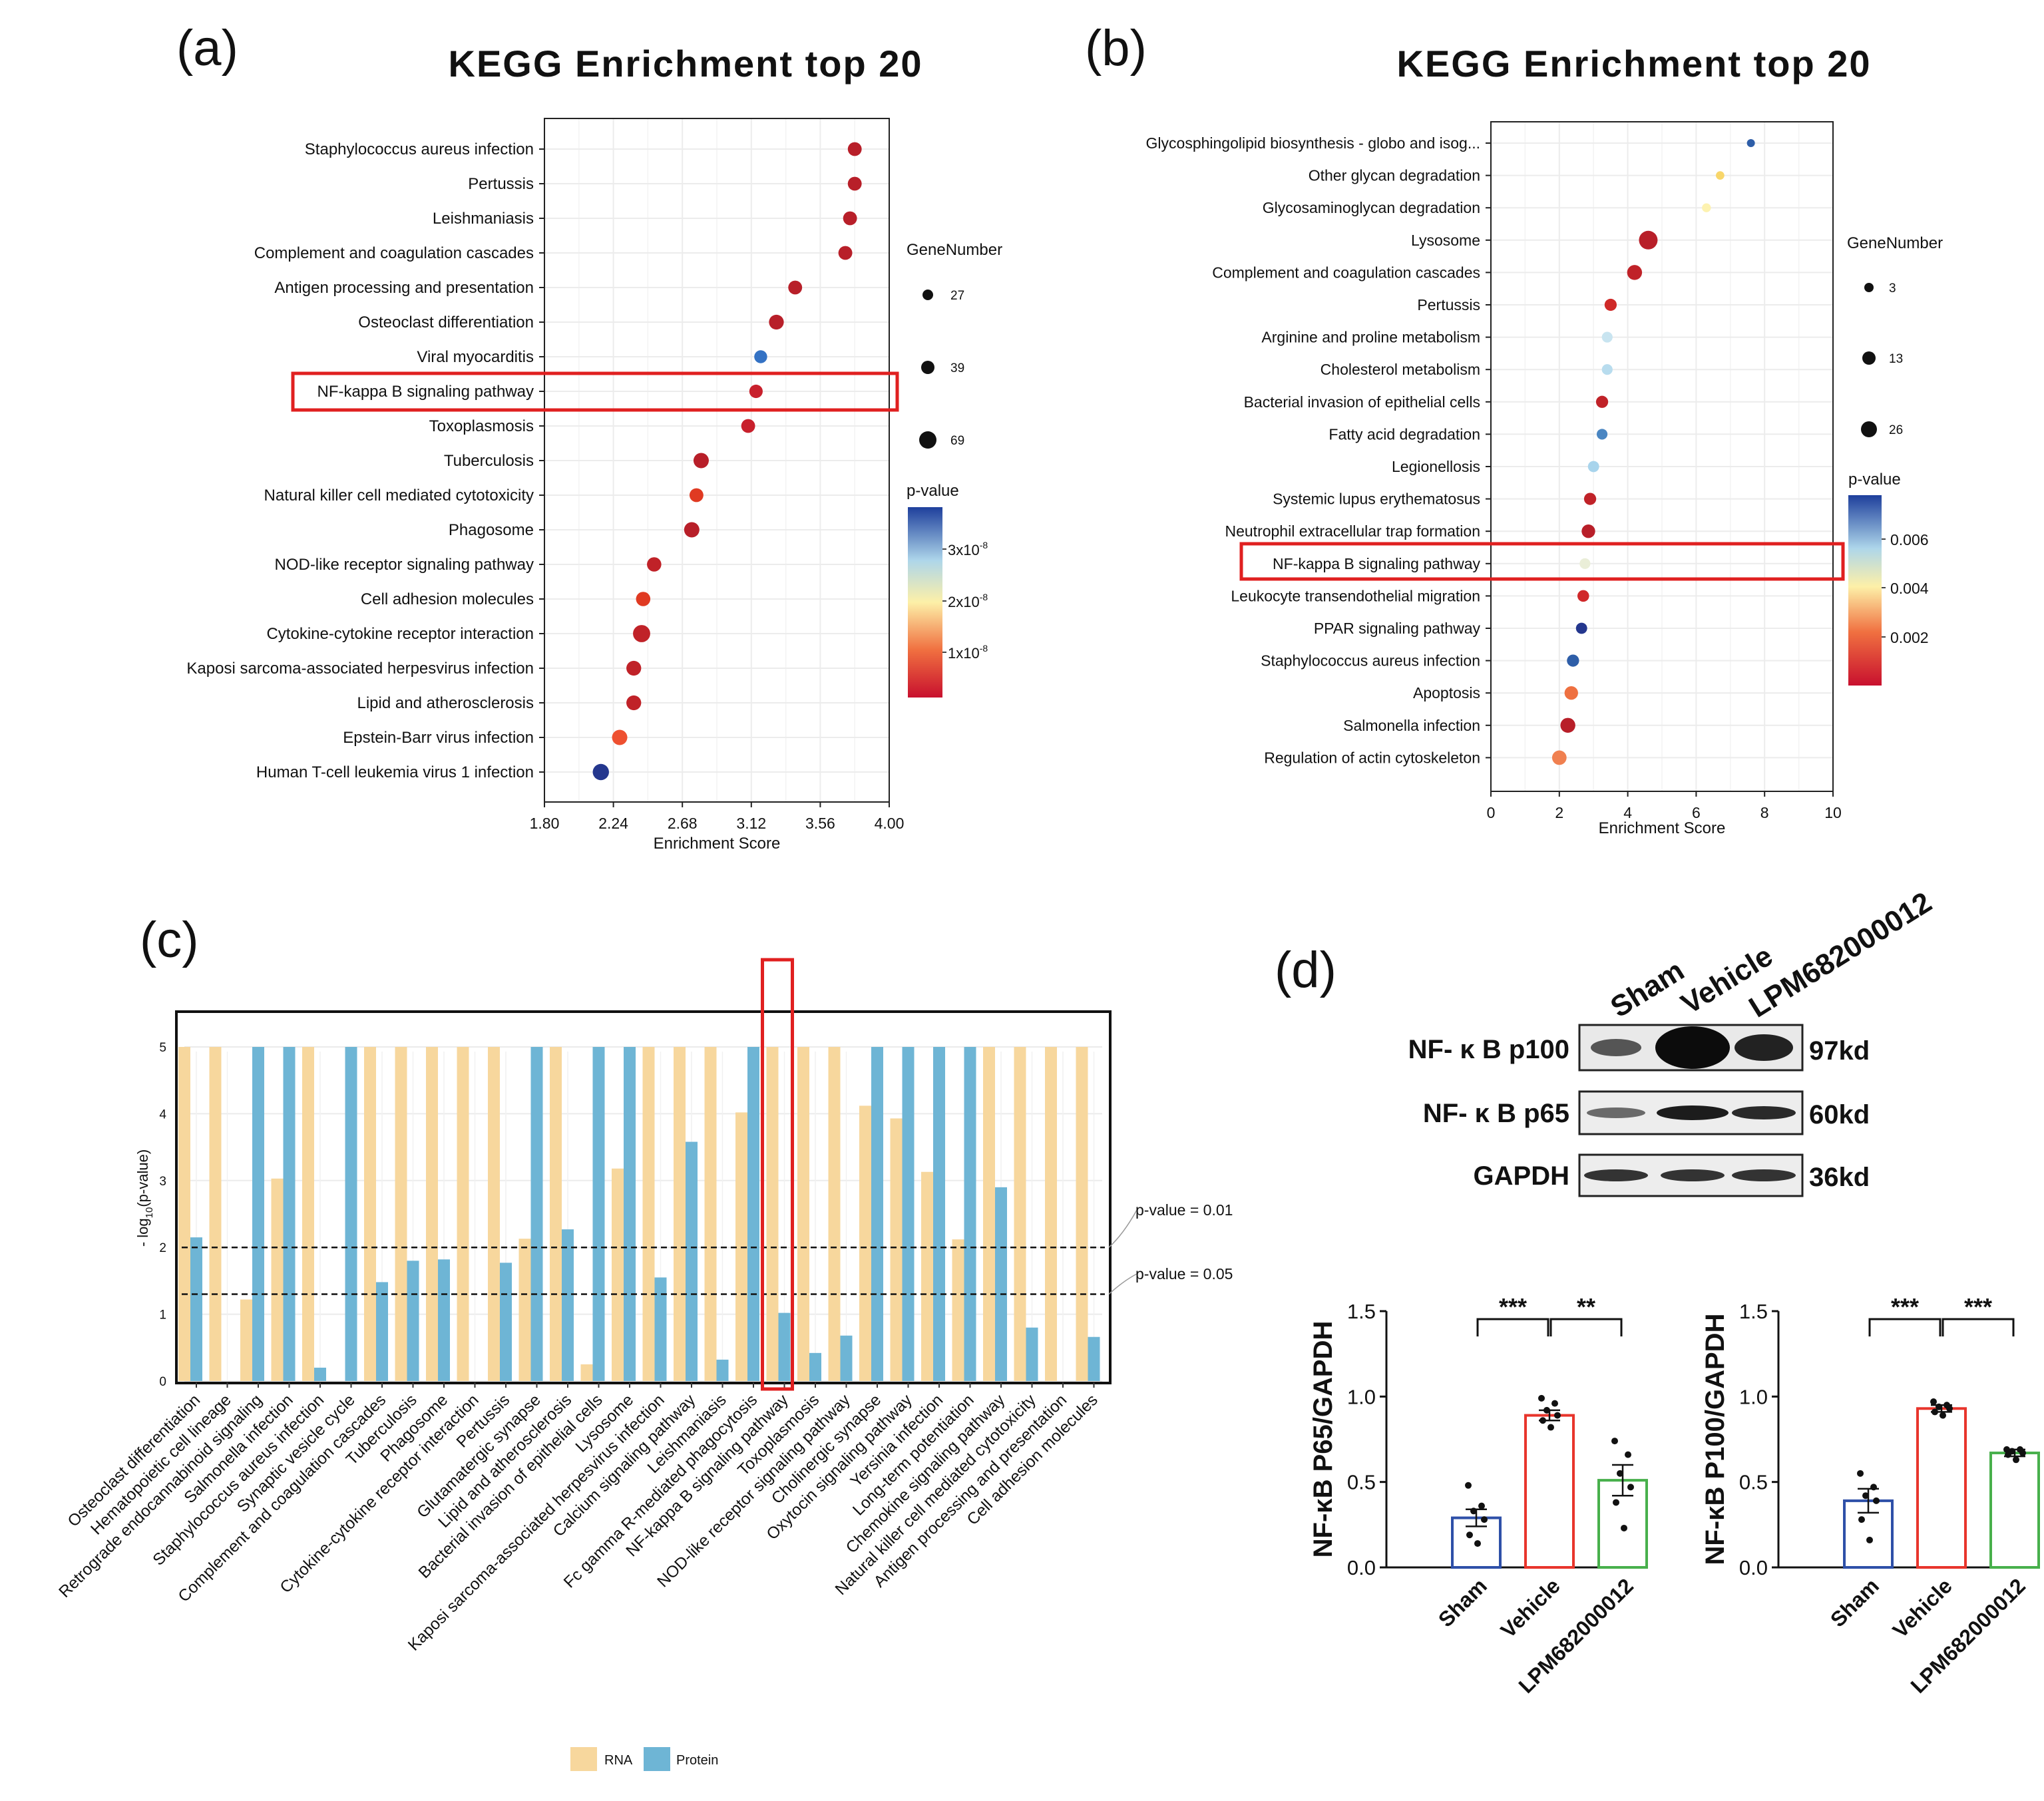 The width and height of the screenshot is (2044, 1801). What do you see at coordinates (207, 48) in the screenshot?
I see `panel-label-a: (a)` at bounding box center [207, 48].